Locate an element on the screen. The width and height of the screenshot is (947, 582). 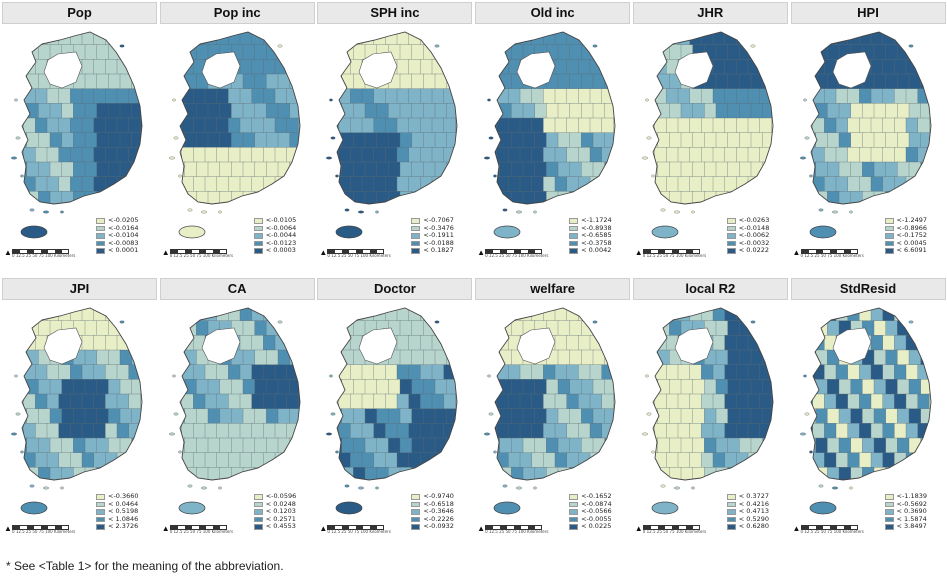
legend-item: <-0.9740 is located at coordinates (432, 496).